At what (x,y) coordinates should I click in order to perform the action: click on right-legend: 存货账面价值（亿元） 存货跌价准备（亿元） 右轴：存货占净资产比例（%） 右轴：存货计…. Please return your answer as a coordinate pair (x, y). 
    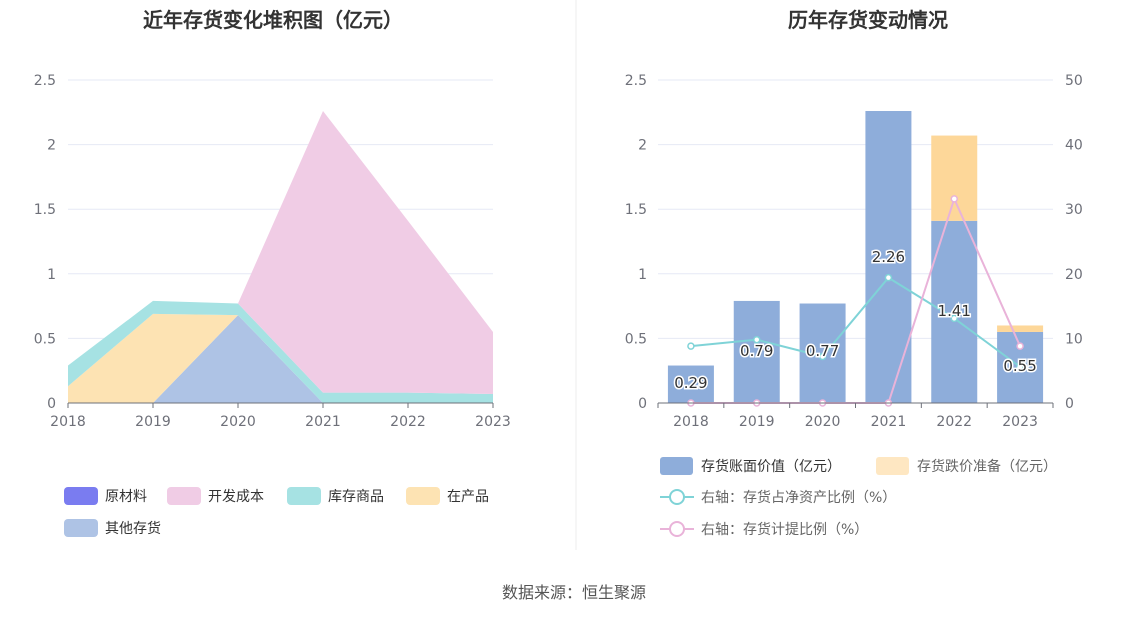
    Looking at the image, I should click on (858, 497).